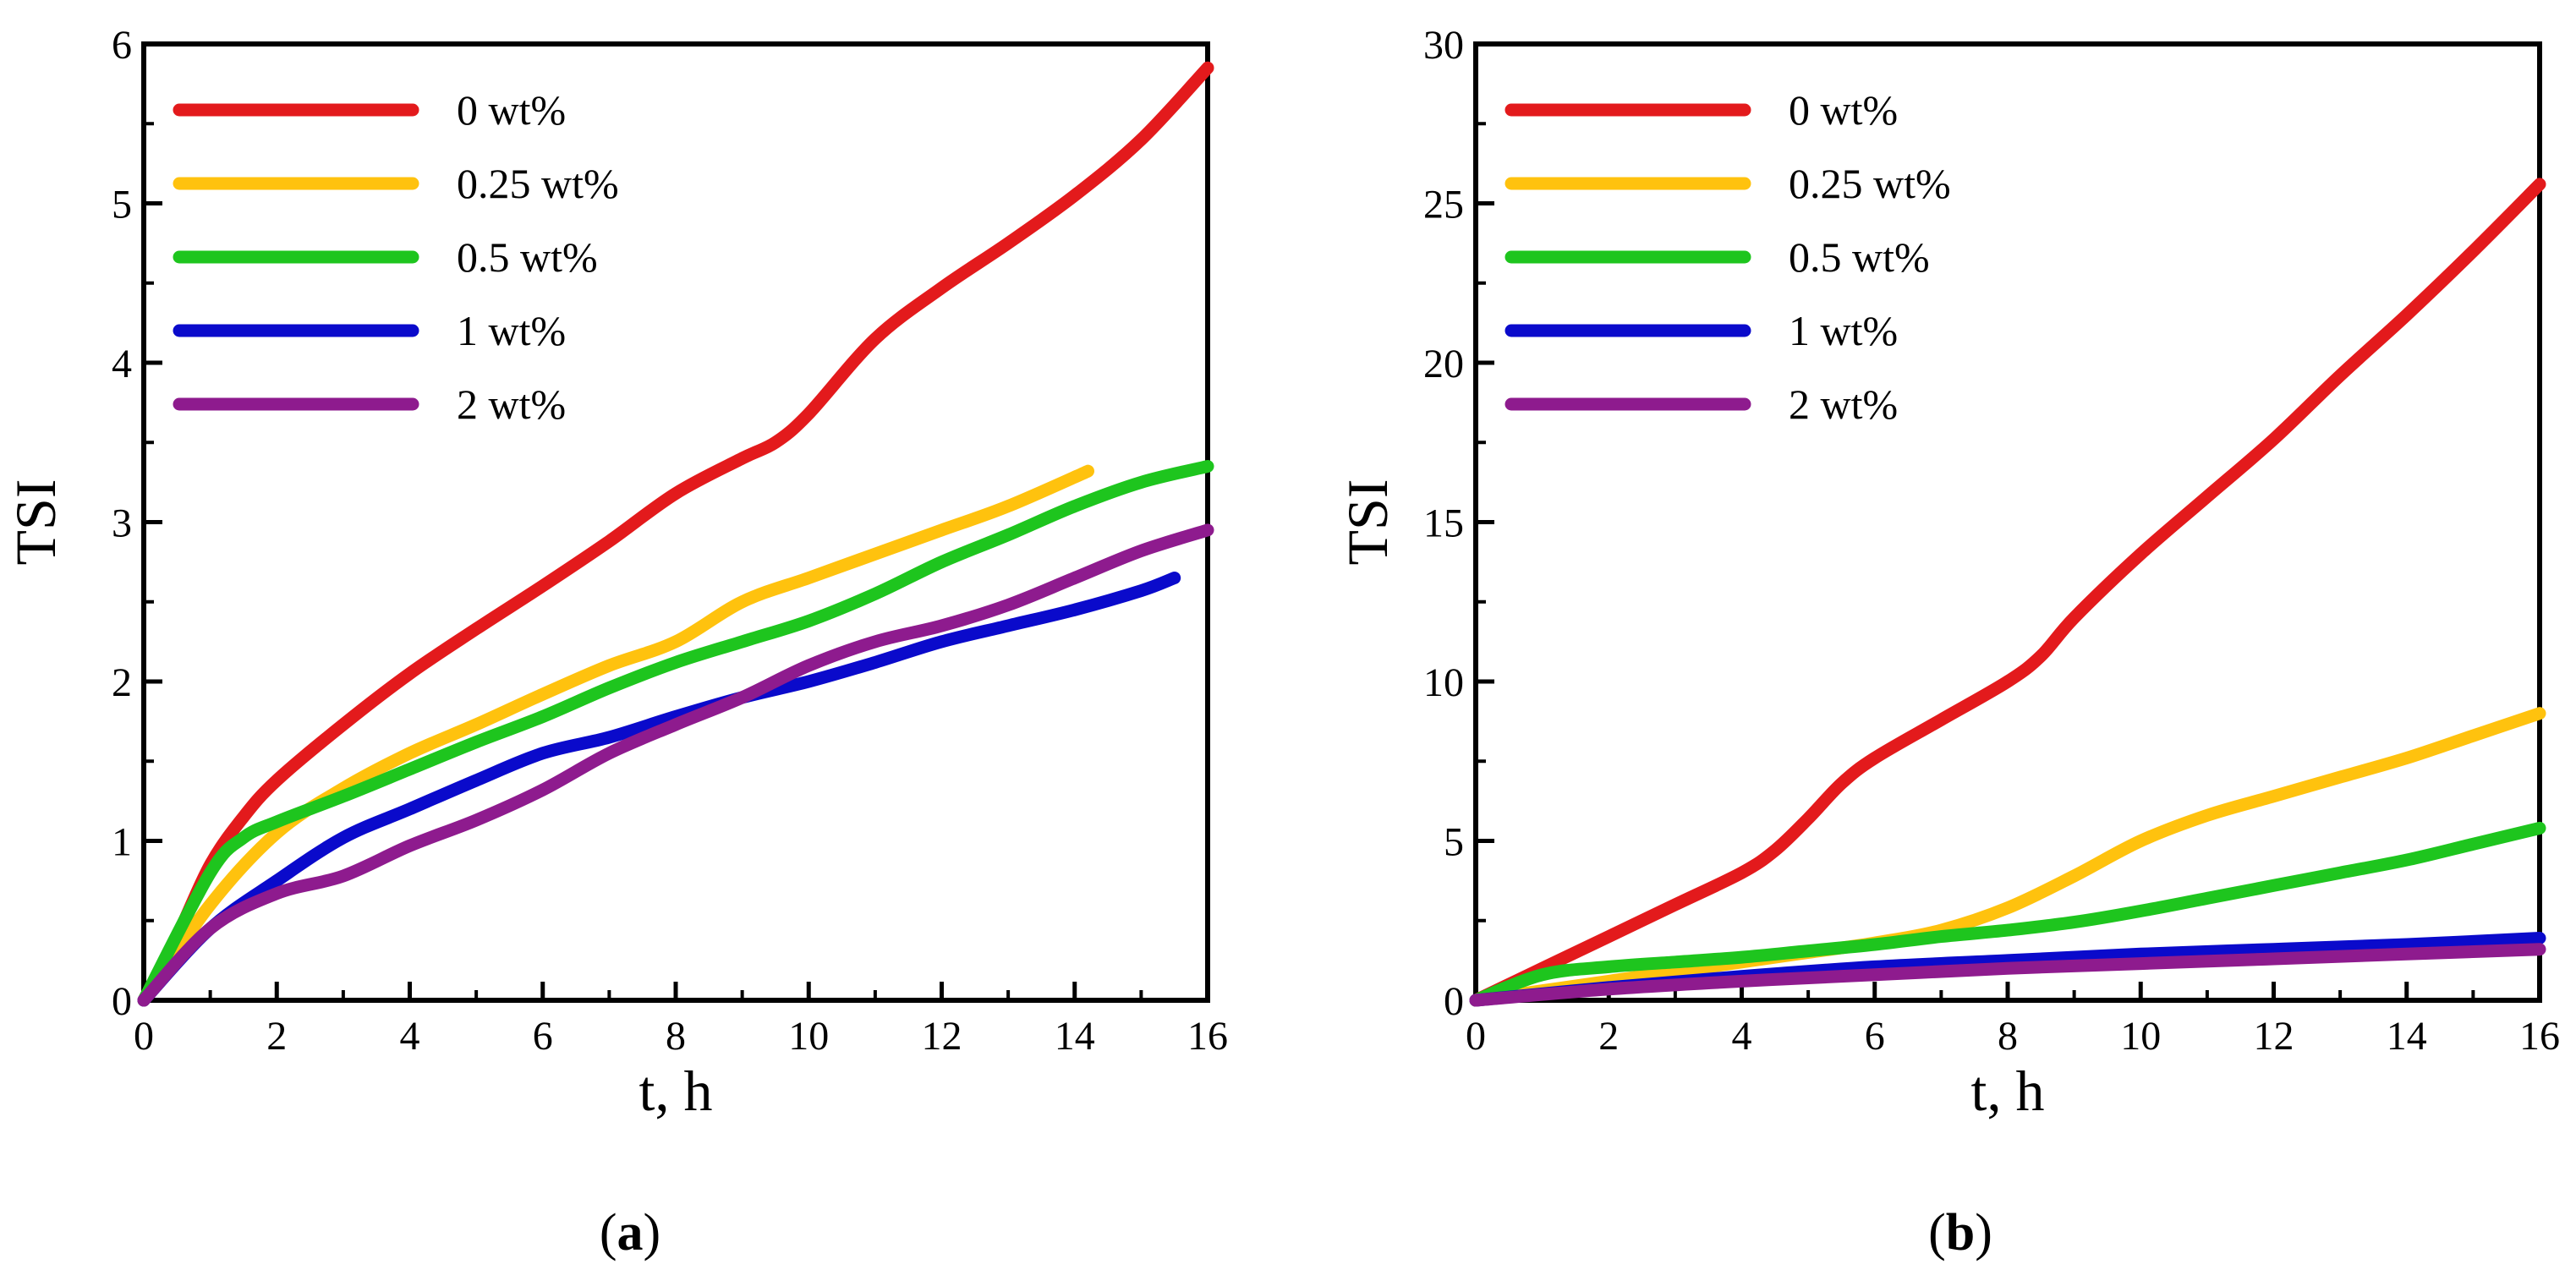 This screenshot has width=2576, height=1281. What do you see at coordinates (122, 842) in the screenshot?
I see `y-tick-label: 1` at bounding box center [122, 842].